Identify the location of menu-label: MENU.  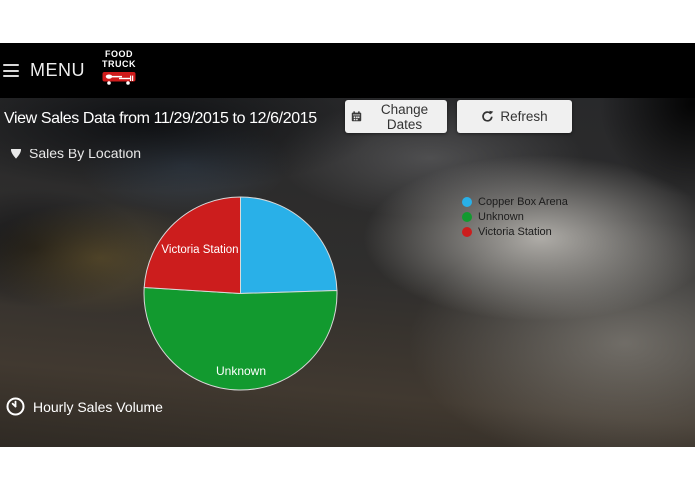
(57, 70).